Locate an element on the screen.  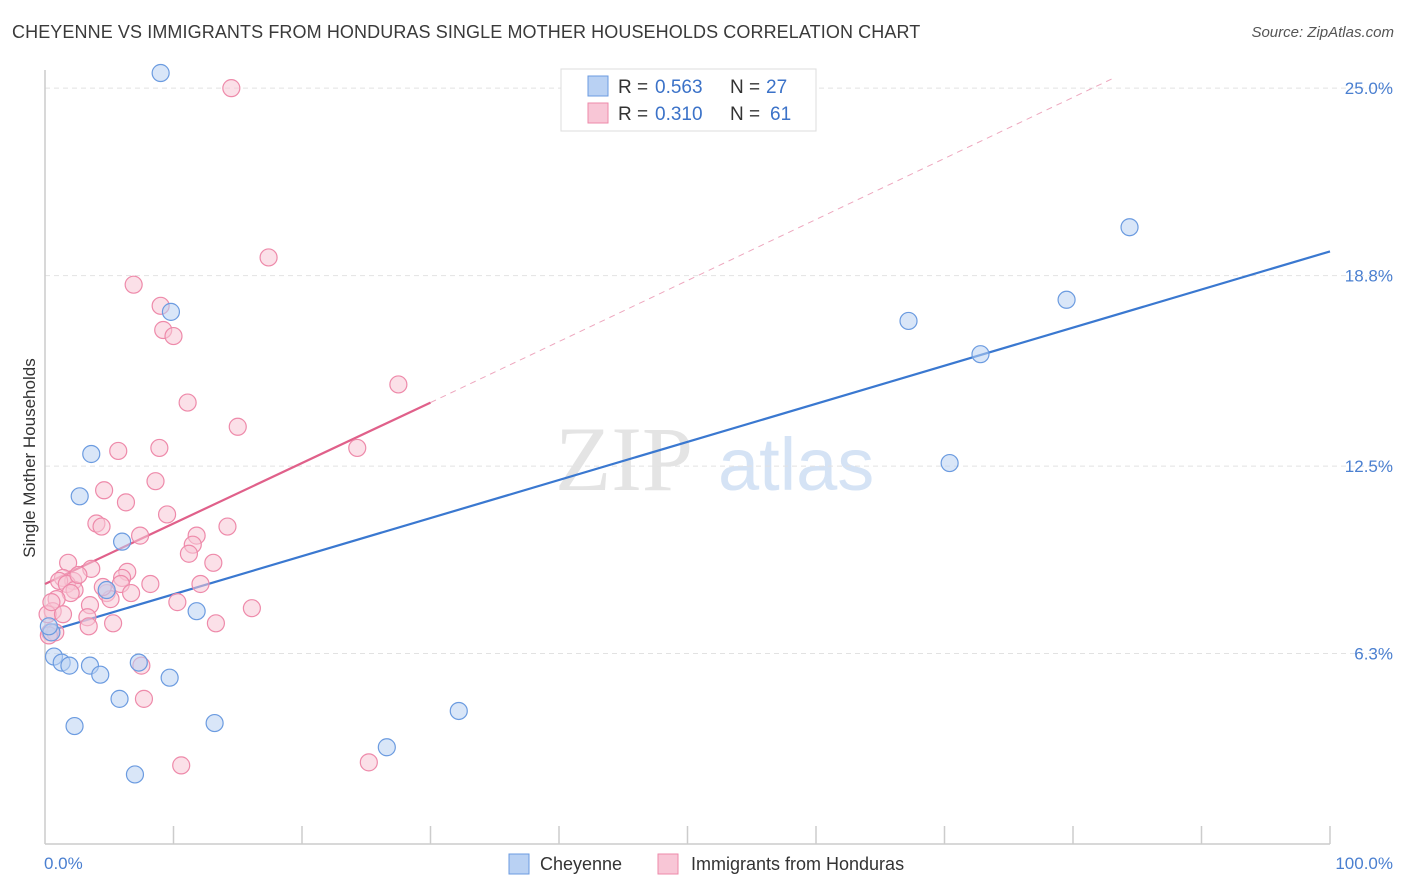
legend-n-value-cheyenne: 27 is located at coordinates (776, 87).